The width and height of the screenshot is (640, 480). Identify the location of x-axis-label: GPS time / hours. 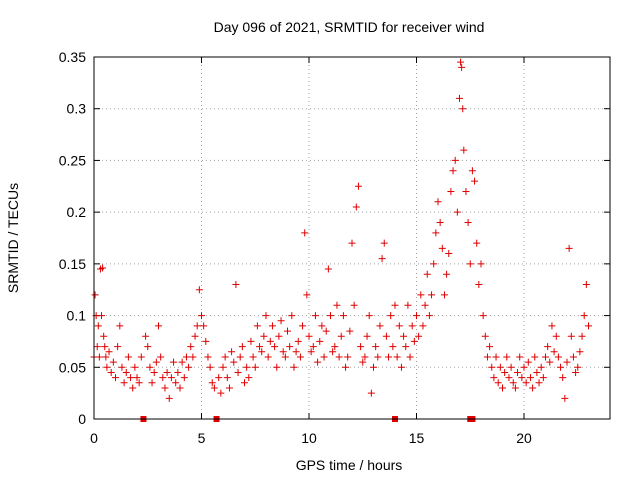
(349, 465).